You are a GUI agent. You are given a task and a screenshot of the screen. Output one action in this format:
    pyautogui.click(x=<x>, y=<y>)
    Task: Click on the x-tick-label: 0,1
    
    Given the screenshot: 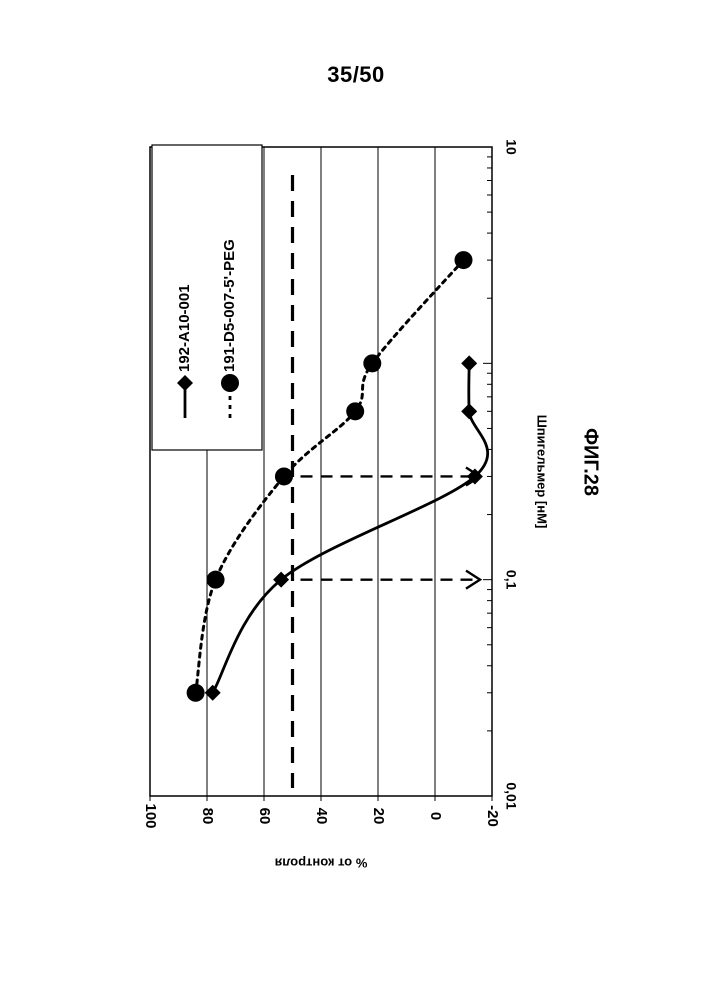 What is the action you would take?
    pyautogui.click(x=511, y=580)
    